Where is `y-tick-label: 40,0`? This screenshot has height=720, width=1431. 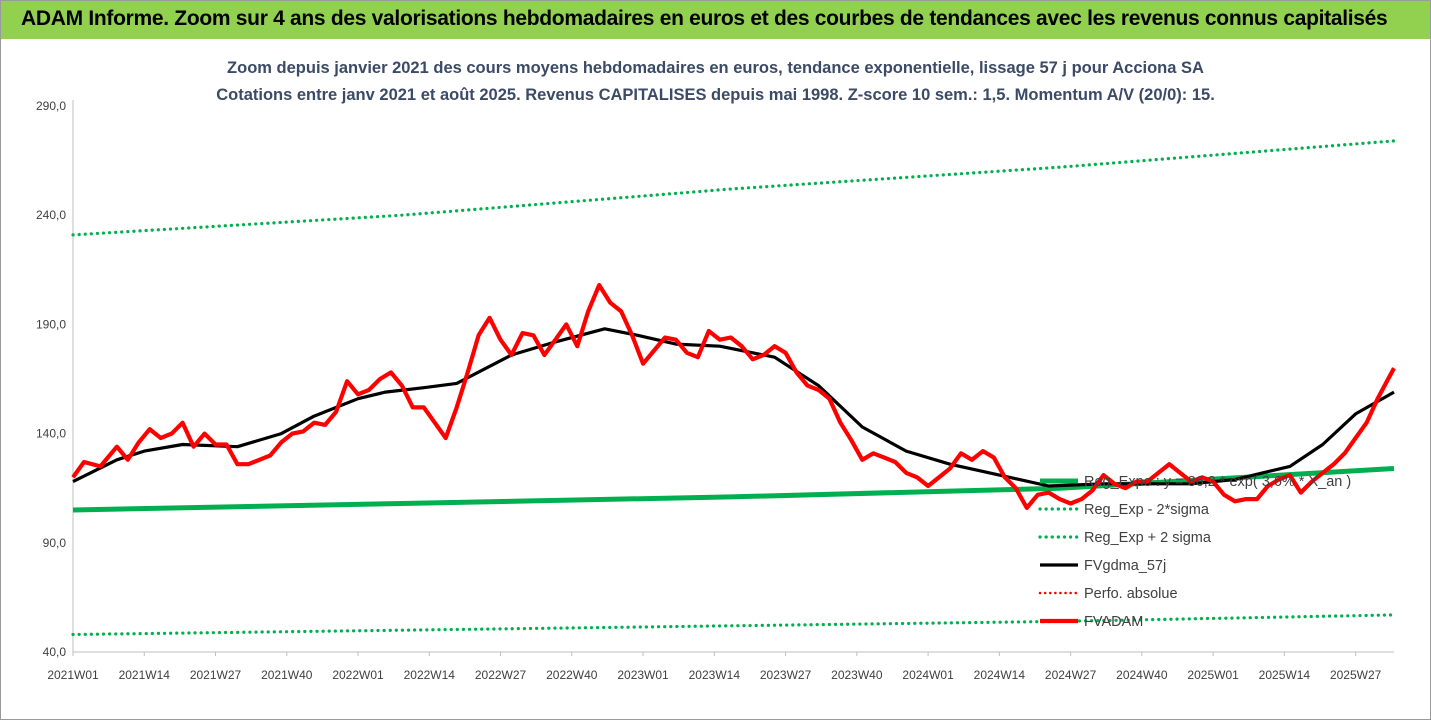
y-tick-label: 40,0 is located at coordinates (55, 652).